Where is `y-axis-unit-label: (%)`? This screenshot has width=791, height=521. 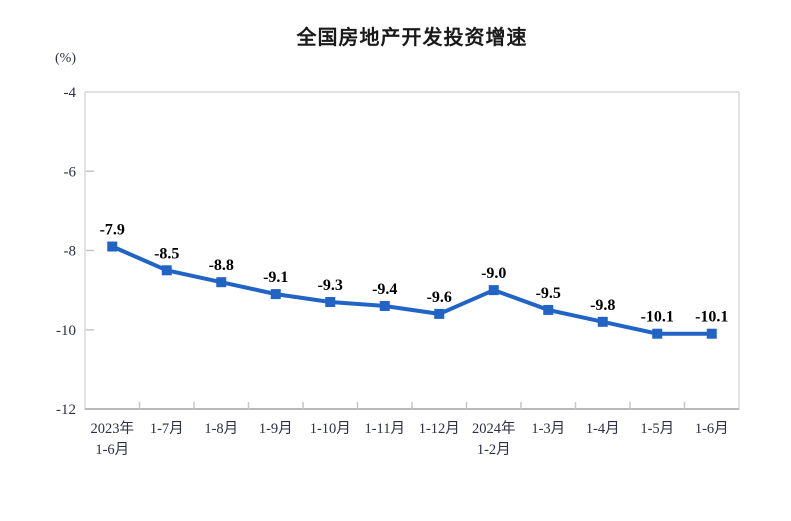 y-axis-unit-label: (%) is located at coordinates (65, 58).